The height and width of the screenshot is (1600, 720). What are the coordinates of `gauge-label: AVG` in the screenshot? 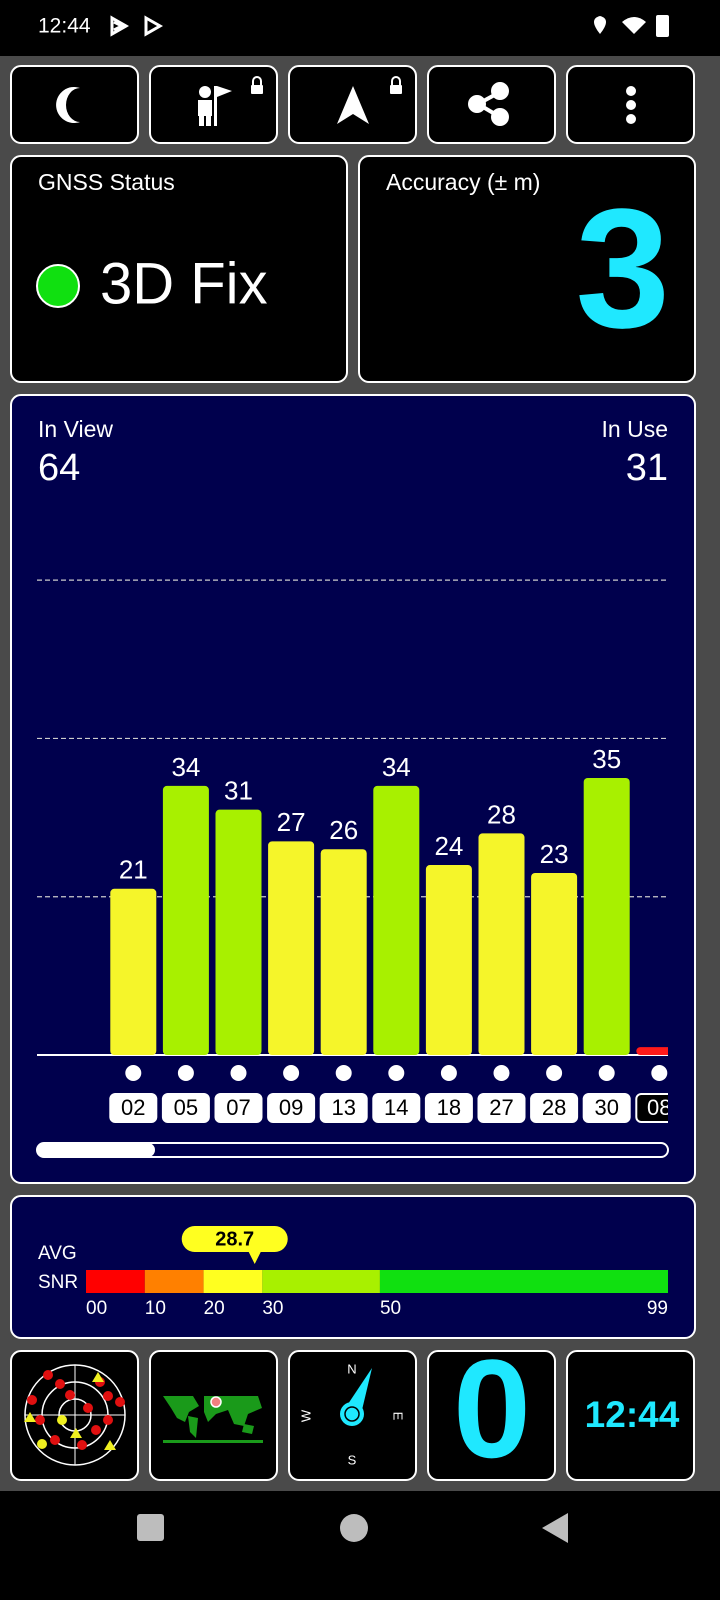 It's located at (57, 1253).